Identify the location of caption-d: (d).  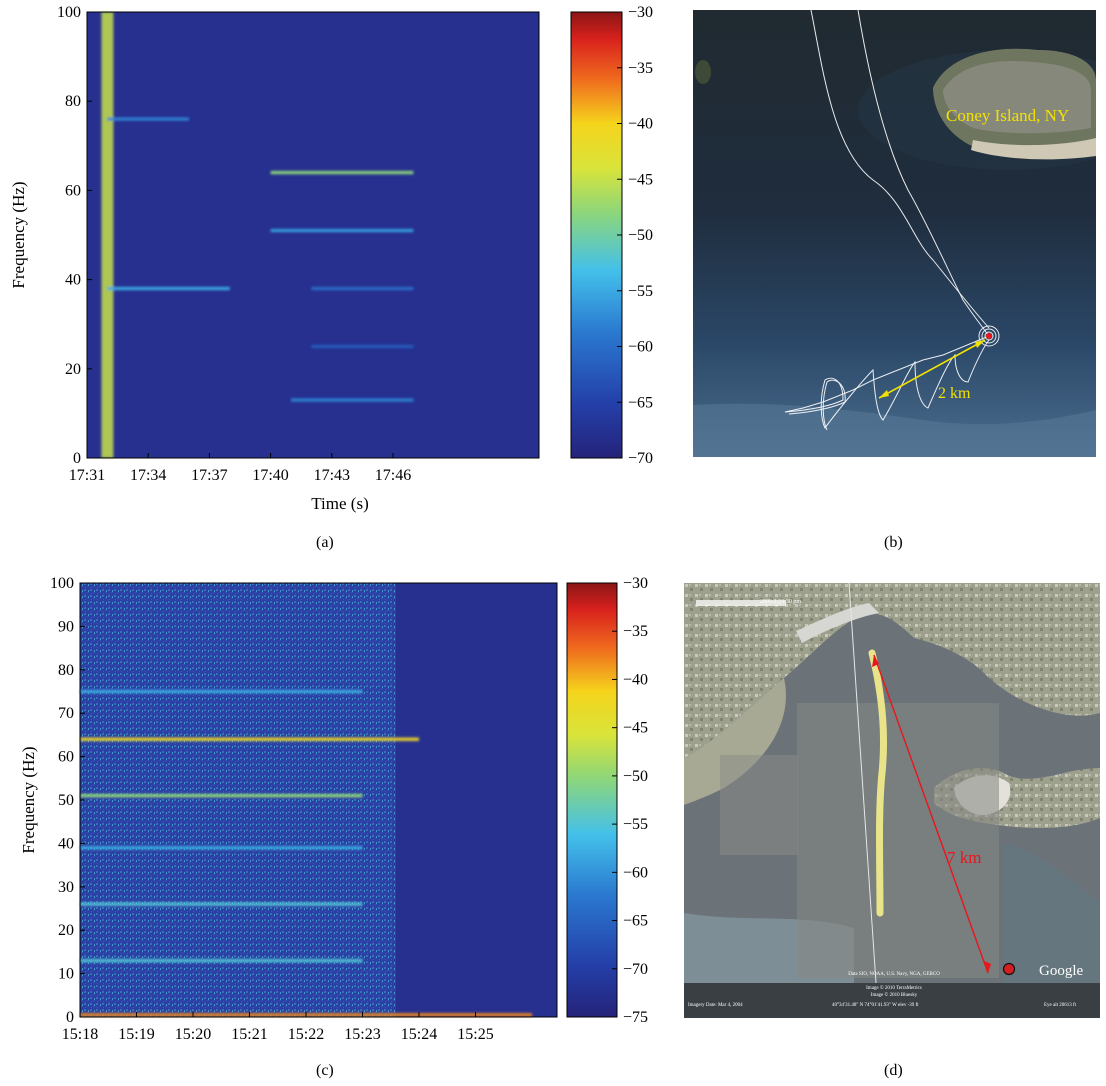
(893, 1070).